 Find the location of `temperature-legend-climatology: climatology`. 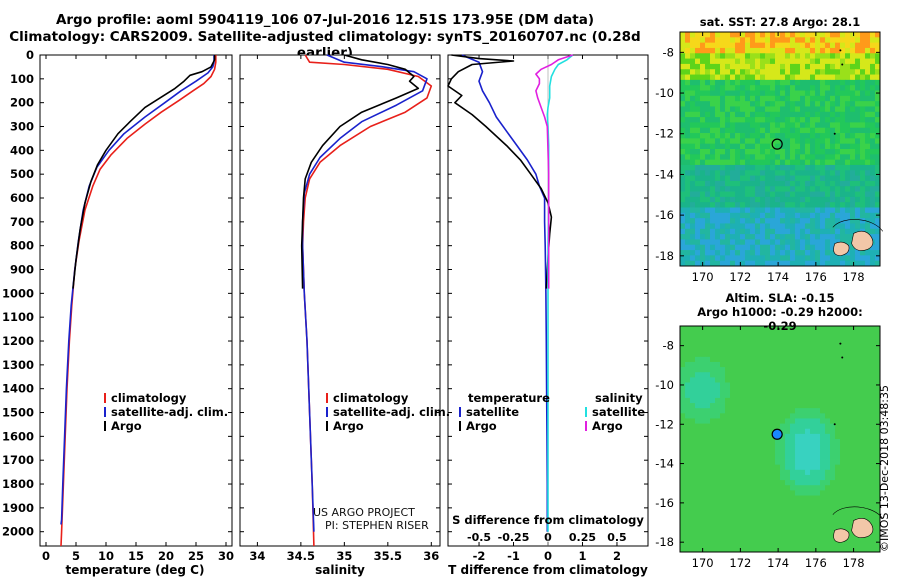

temperature-legend-climatology: climatology is located at coordinates (145, 398).